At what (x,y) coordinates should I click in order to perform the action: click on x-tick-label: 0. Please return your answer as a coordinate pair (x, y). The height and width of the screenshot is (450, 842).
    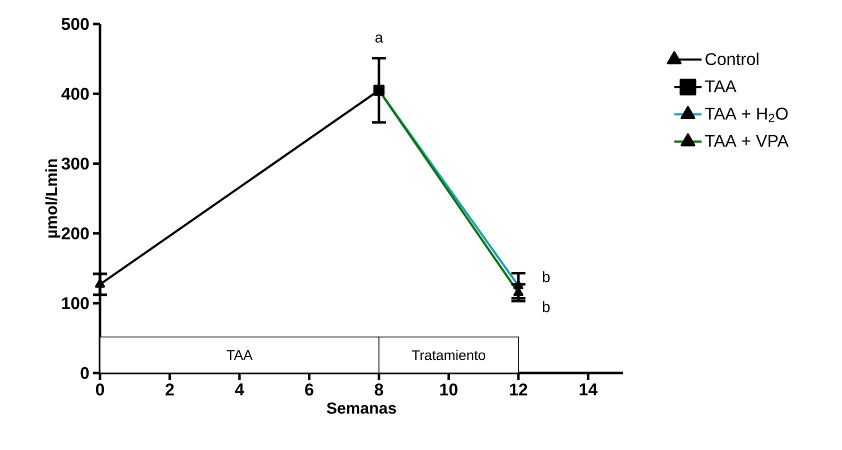
    Looking at the image, I should click on (100, 390).